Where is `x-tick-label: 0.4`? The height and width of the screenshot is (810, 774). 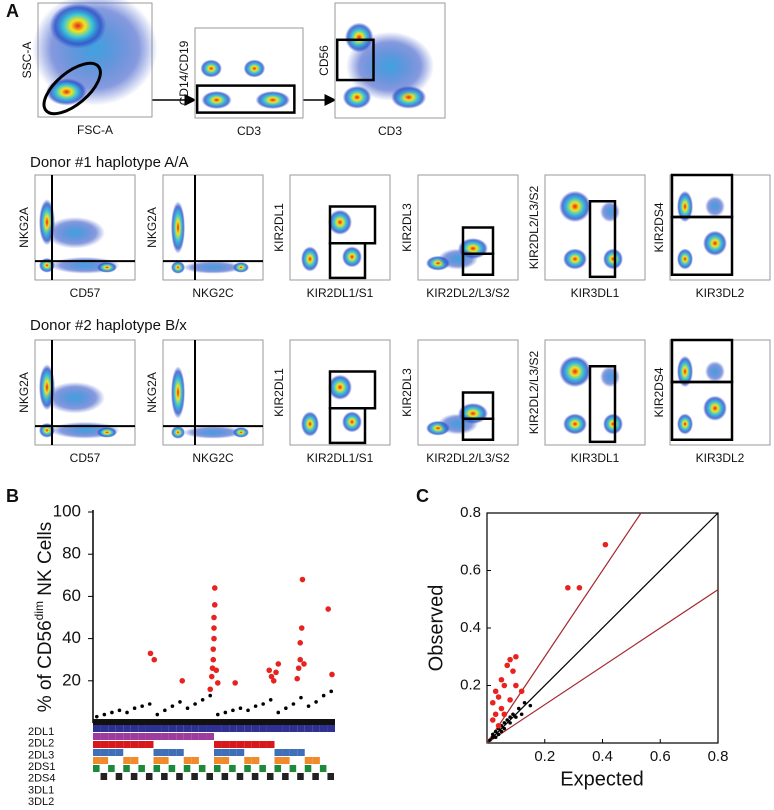 x-tick-label: 0.4 is located at coordinates (602, 756).